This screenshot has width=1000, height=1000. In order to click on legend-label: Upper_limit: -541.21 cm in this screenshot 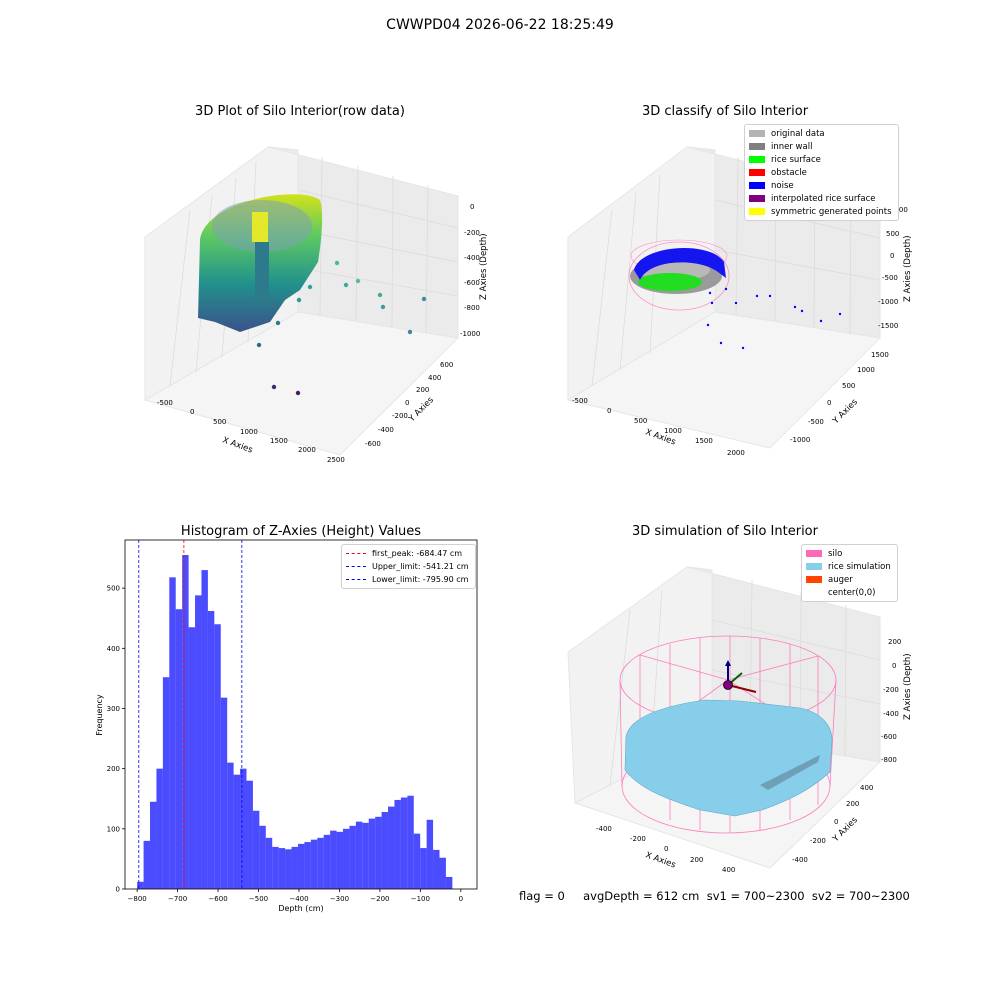, I will do `click(420, 566)`.